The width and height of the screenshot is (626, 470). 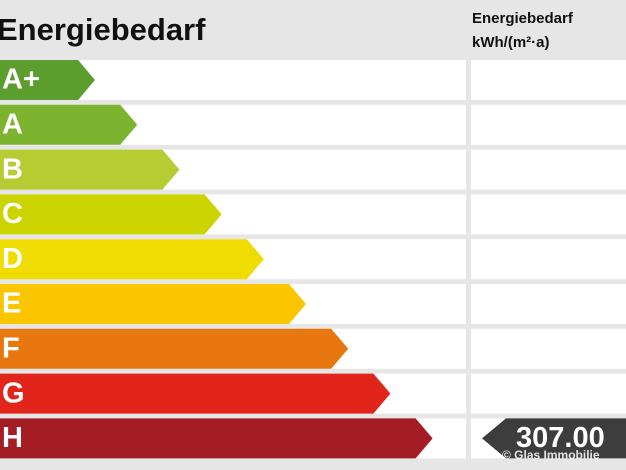 I want to click on column-title: Energiebedarf, so click(x=523, y=18).